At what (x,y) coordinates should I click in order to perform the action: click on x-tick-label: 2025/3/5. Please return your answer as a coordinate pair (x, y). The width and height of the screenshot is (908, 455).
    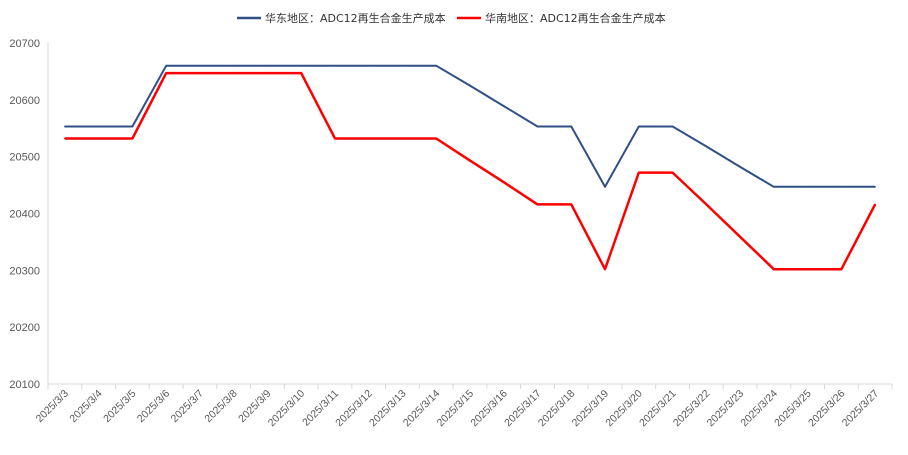
    Looking at the image, I should click on (119, 406).